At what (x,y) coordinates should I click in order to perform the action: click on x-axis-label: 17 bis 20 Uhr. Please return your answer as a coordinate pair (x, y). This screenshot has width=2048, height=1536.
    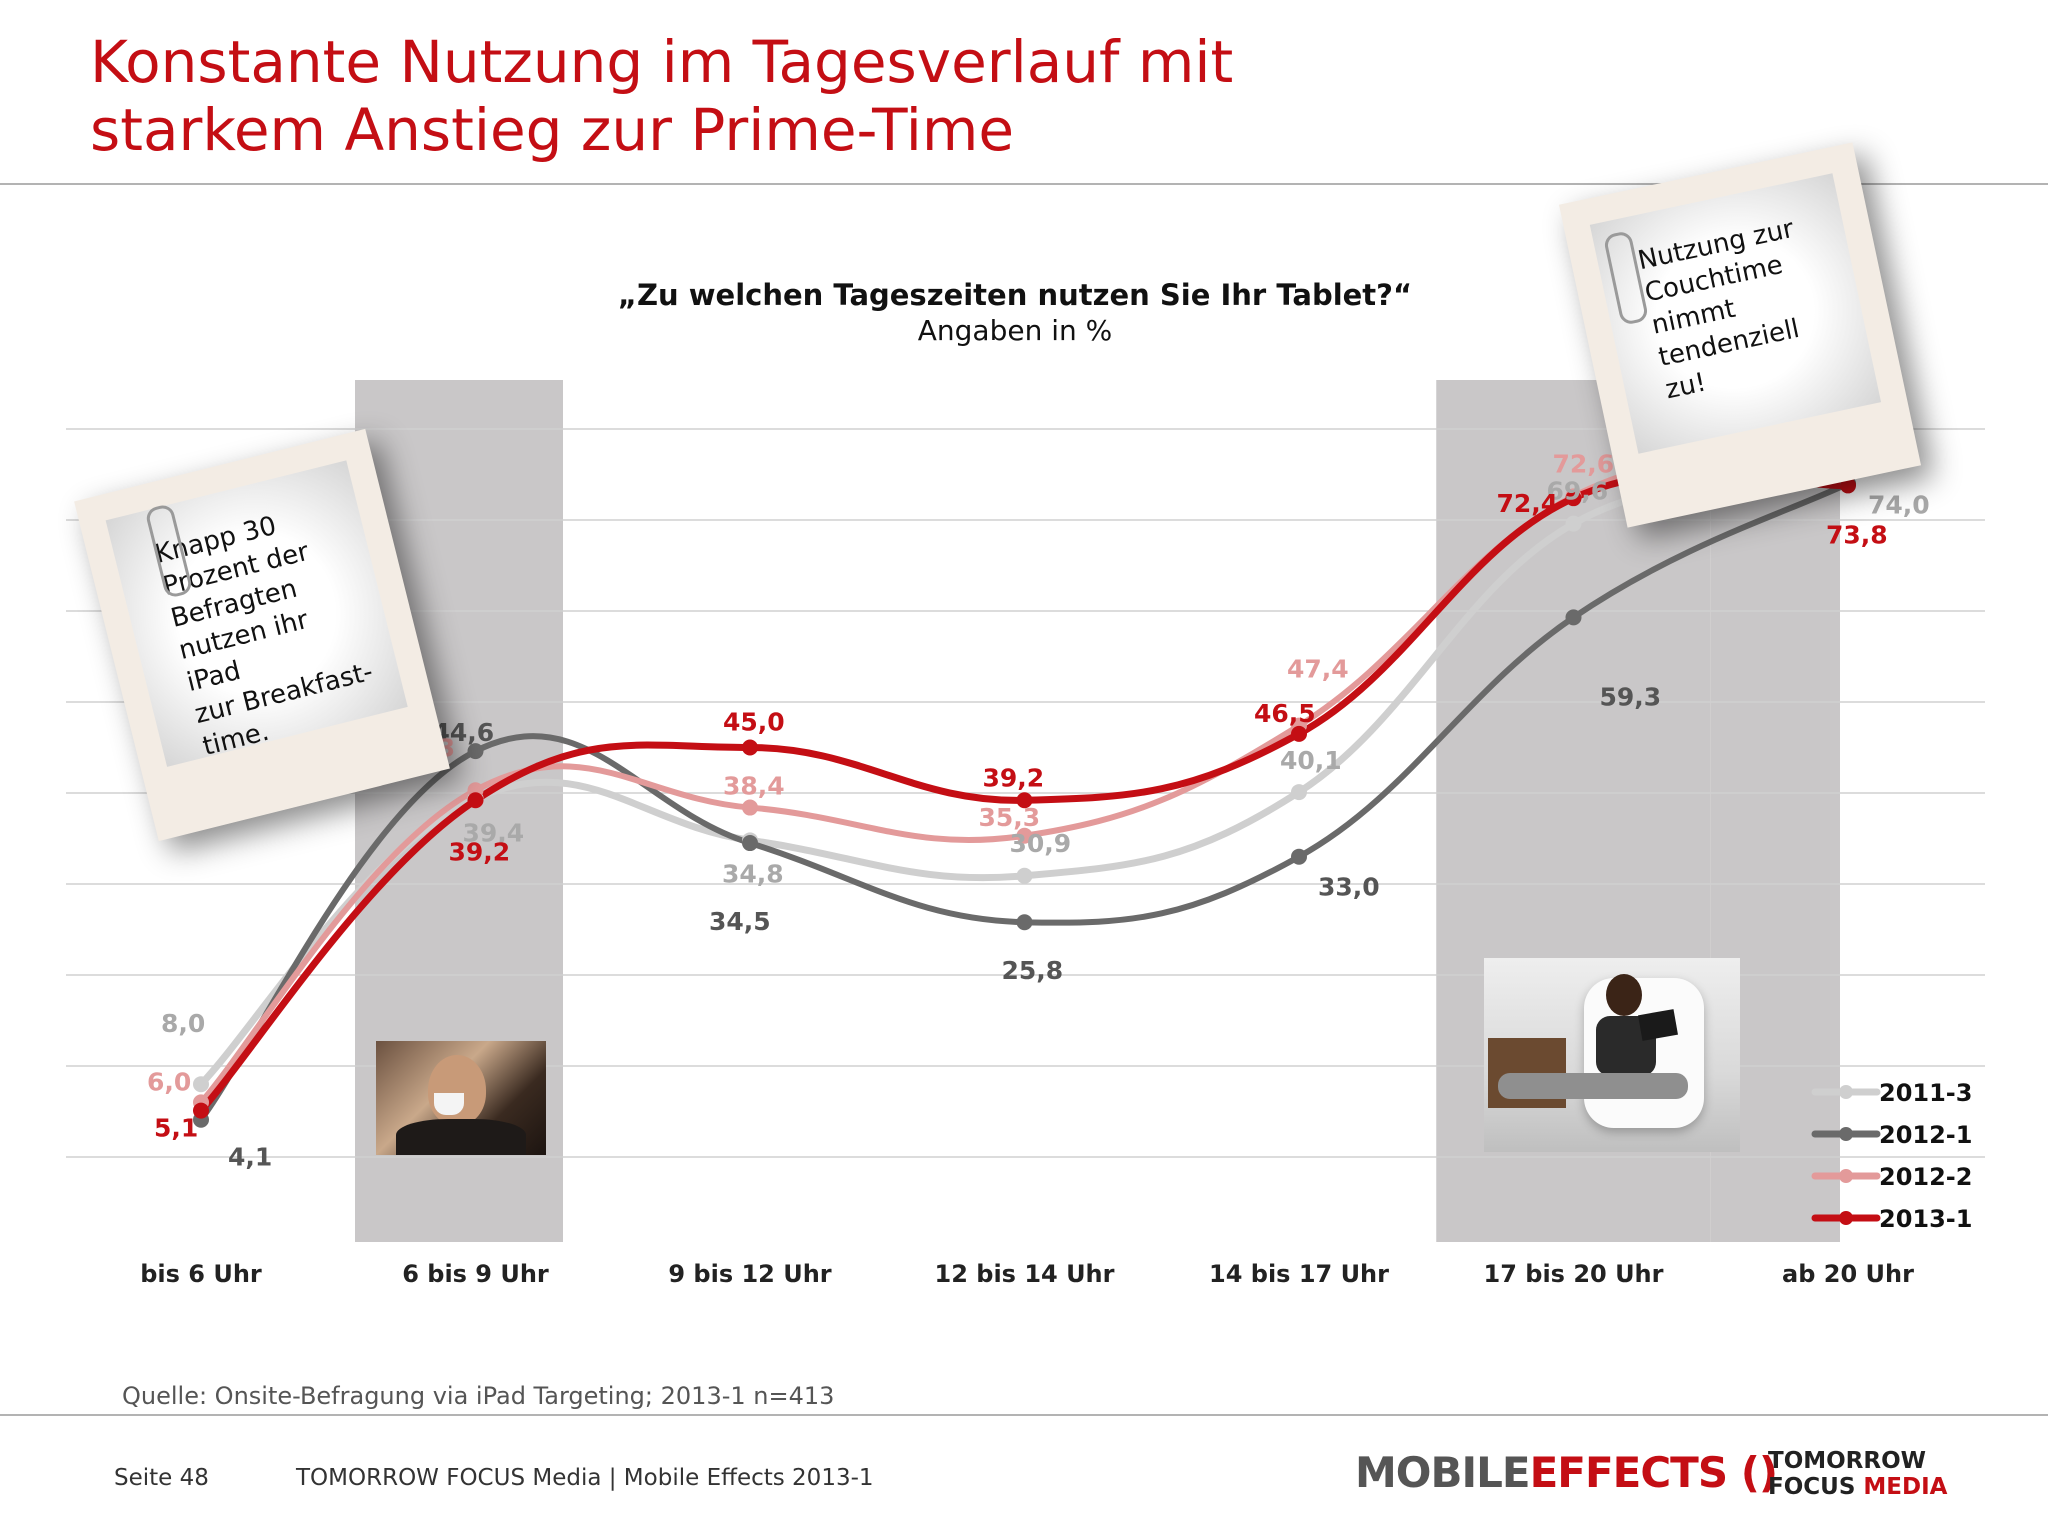
    Looking at the image, I should click on (1574, 1274).